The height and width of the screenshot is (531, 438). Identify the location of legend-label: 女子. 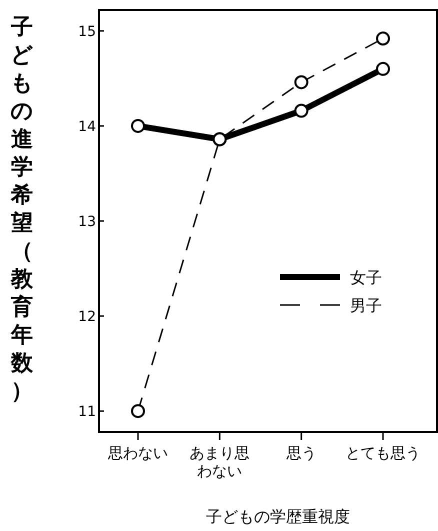
(366, 277).